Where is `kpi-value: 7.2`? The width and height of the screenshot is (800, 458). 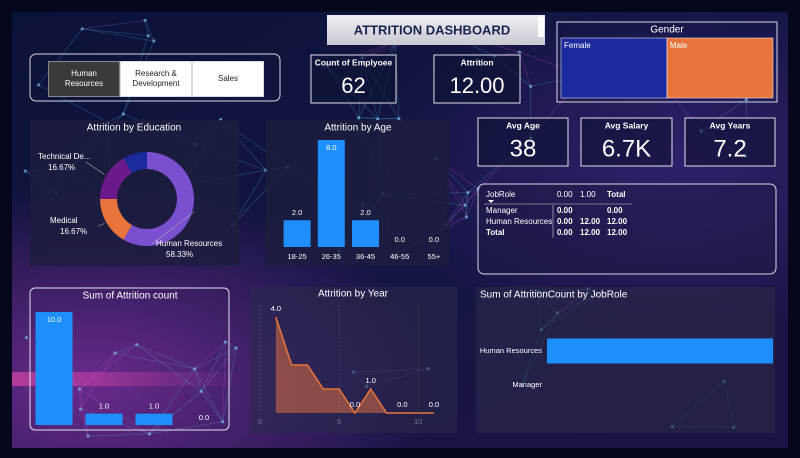 kpi-value: 7.2 is located at coordinates (729, 148).